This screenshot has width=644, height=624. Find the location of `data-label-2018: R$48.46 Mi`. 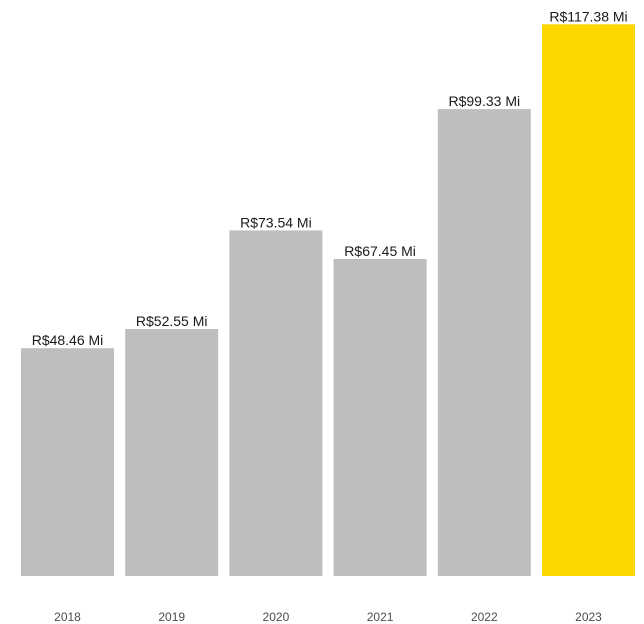

data-label-2018: R$48.46 Mi is located at coordinates (68, 340).